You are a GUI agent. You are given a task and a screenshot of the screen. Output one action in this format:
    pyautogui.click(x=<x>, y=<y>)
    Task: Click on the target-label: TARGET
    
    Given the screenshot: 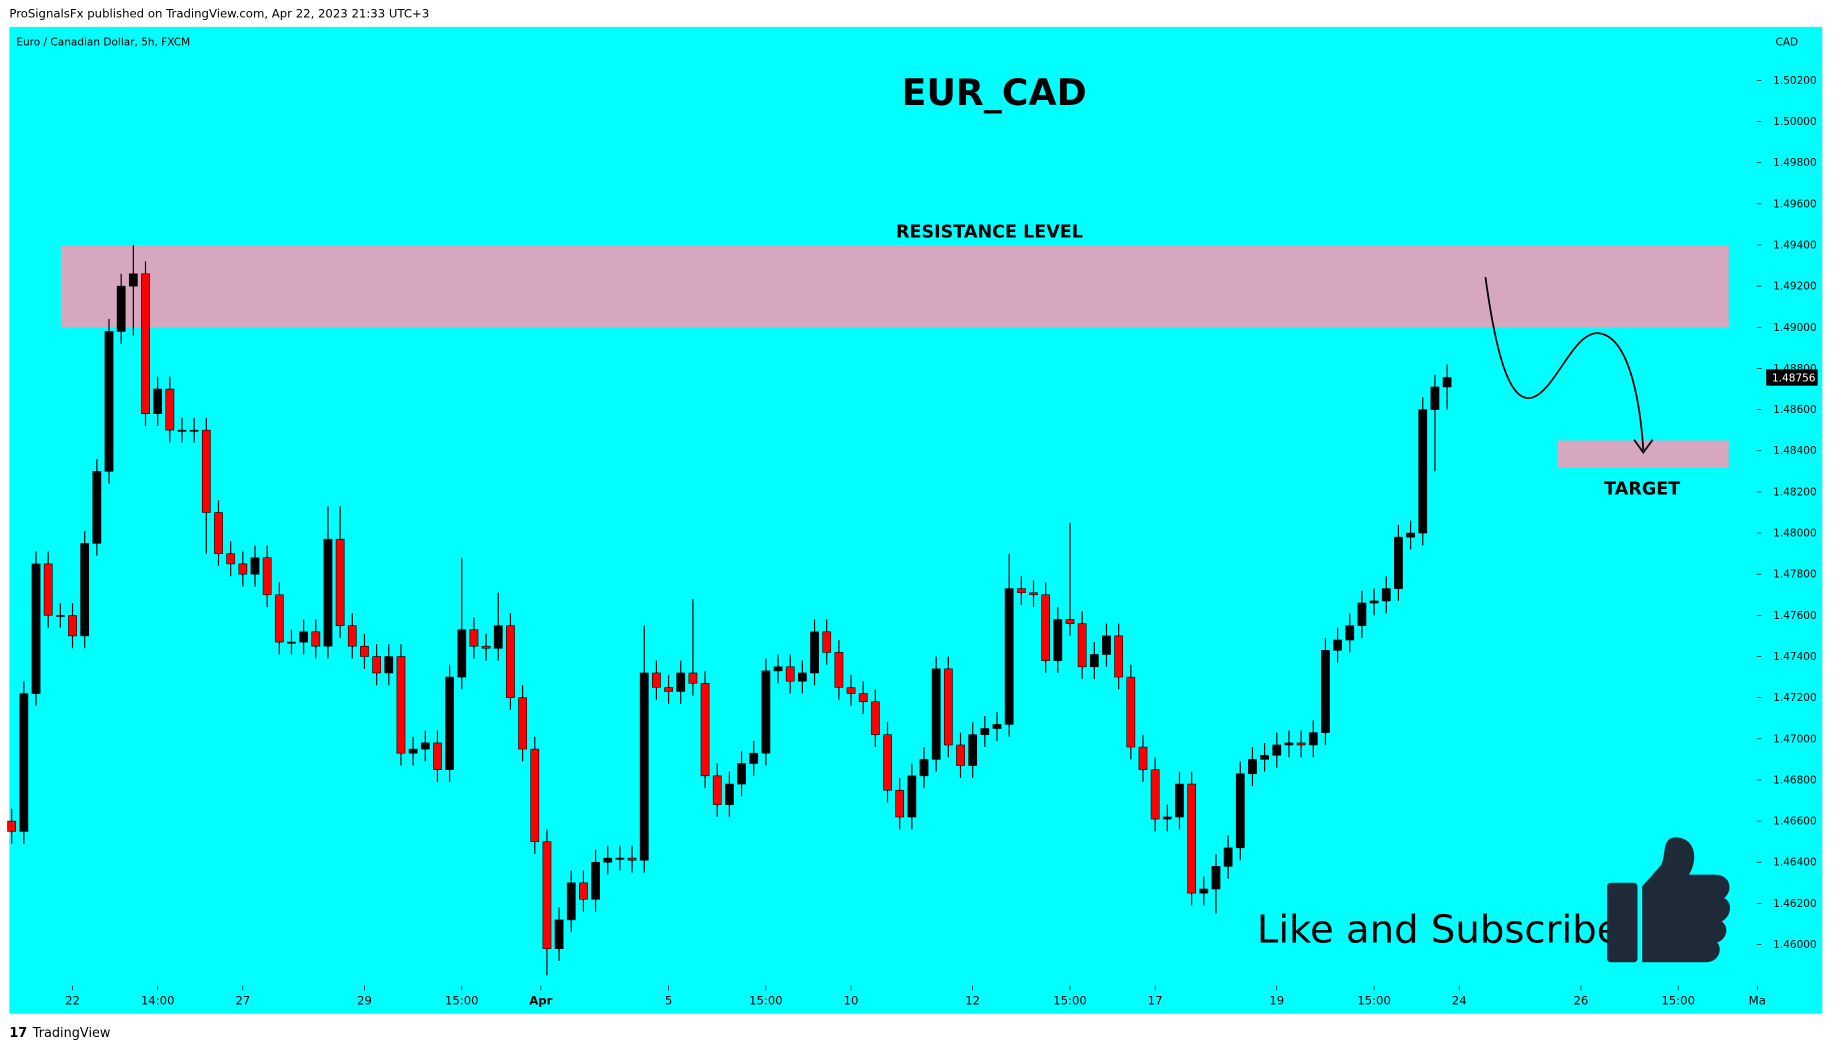 What is the action you would take?
    pyautogui.click(x=1642, y=490)
    